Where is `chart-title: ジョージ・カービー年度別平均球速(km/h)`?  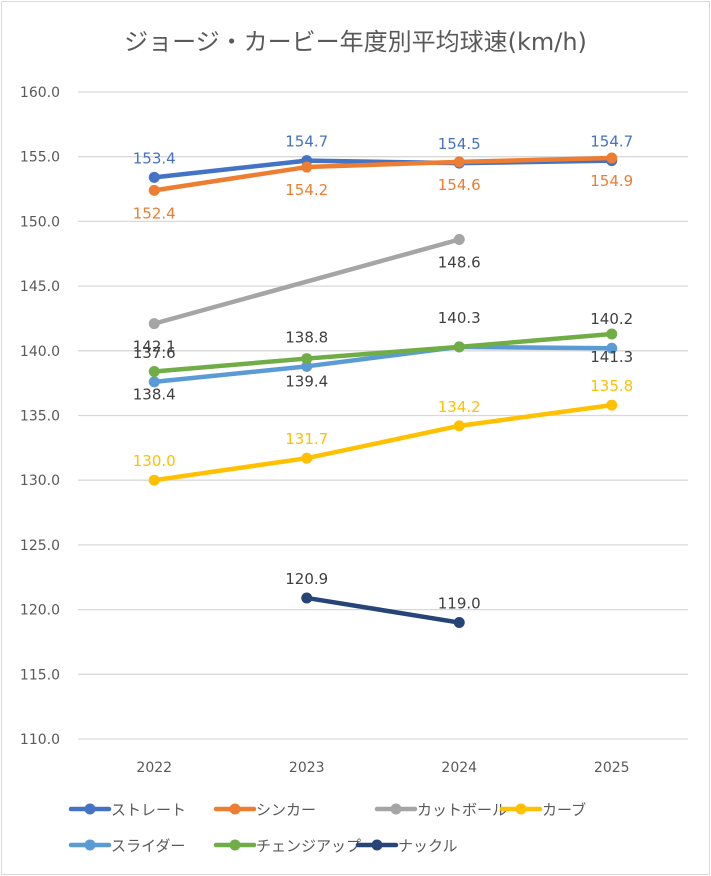
chart-title: ジョージ・カービー年度別平均球速(km/h) is located at coordinates (355, 42).